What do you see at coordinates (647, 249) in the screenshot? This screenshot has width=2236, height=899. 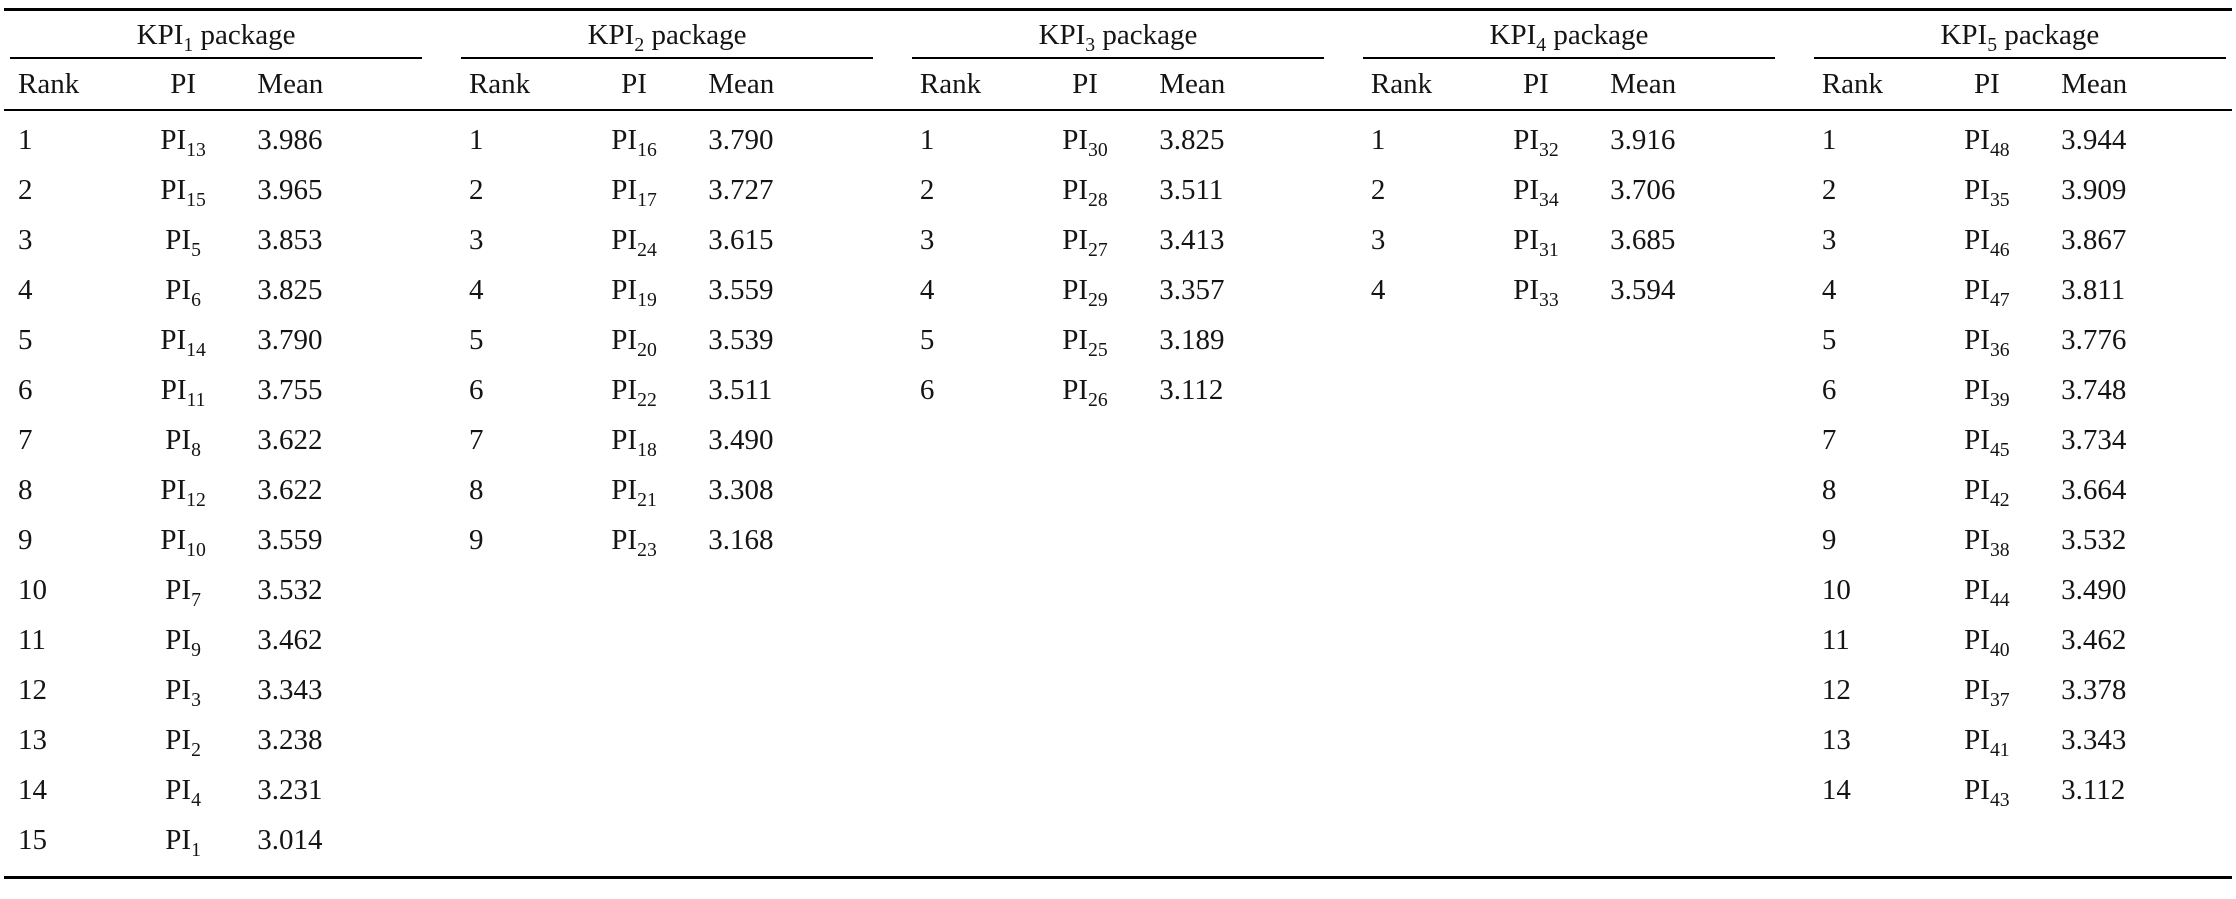 I see `pi-label-subscript: 24` at bounding box center [647, 249].